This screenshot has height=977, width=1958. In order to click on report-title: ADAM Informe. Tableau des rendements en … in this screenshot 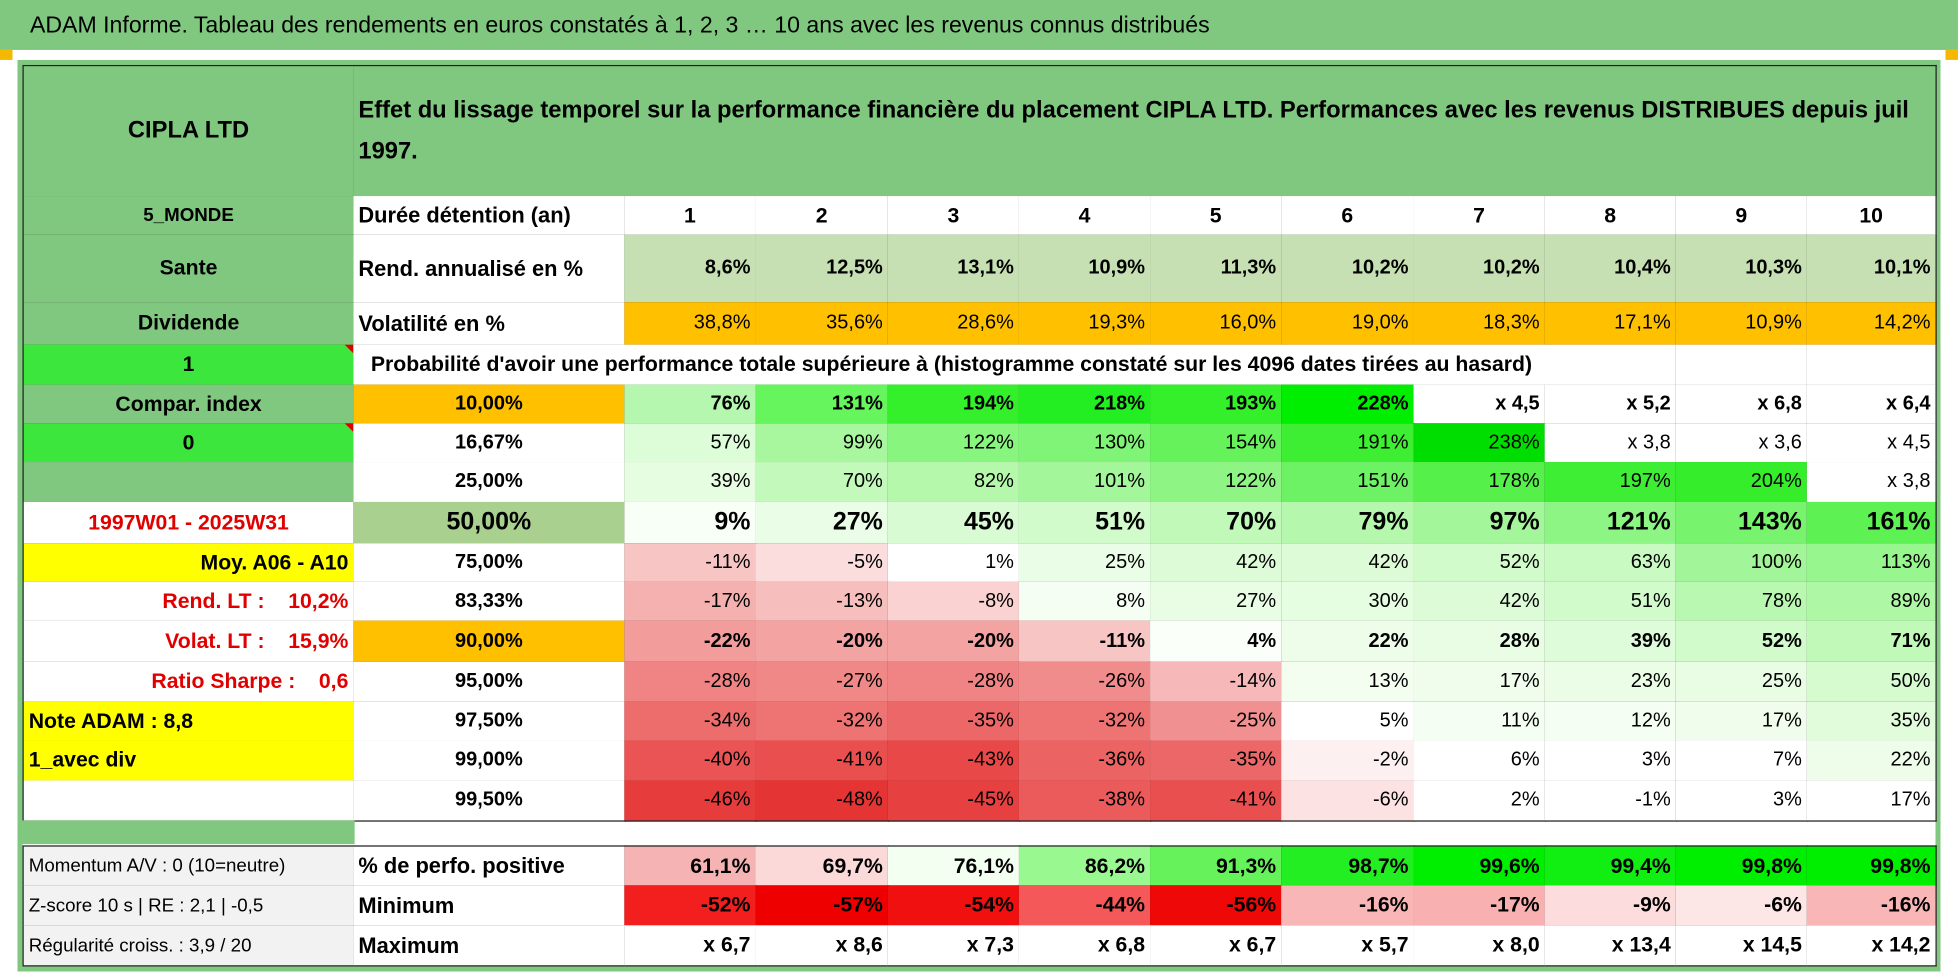, I will do `click(979, 25)`.